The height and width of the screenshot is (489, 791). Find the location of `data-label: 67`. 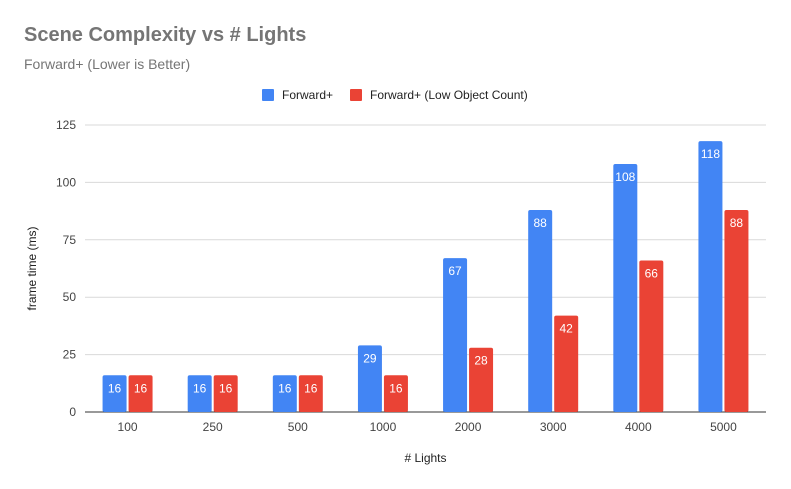

data-label: 67 is located at coordinates (455, 271).